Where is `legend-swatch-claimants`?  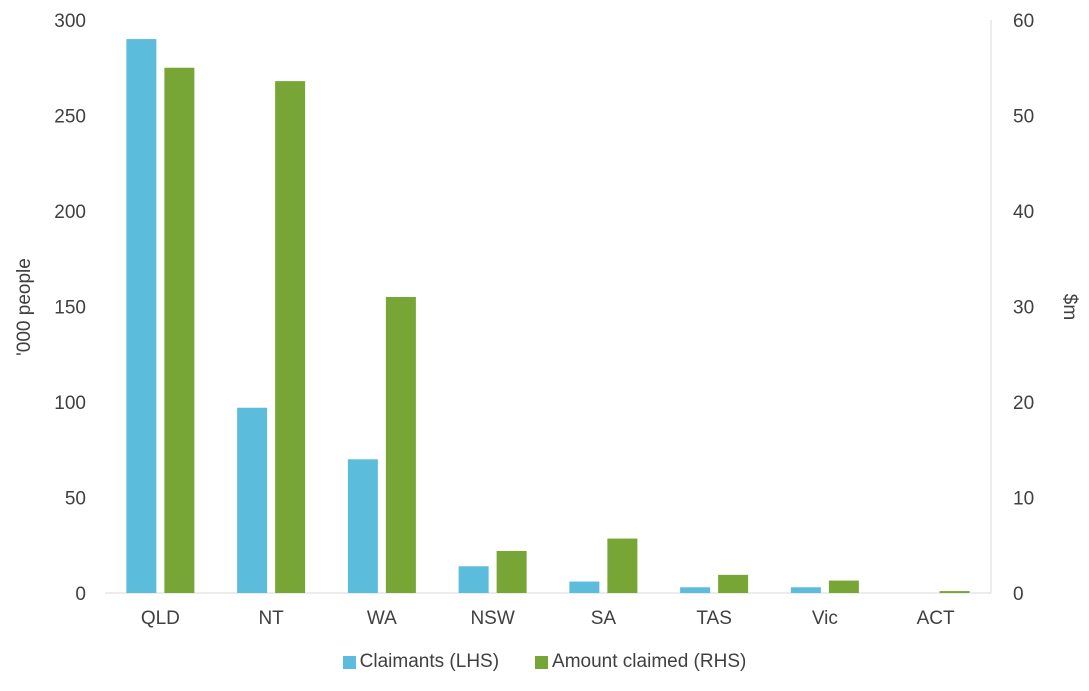
legend-swatch-claimants is located at coordinates (349, 662).